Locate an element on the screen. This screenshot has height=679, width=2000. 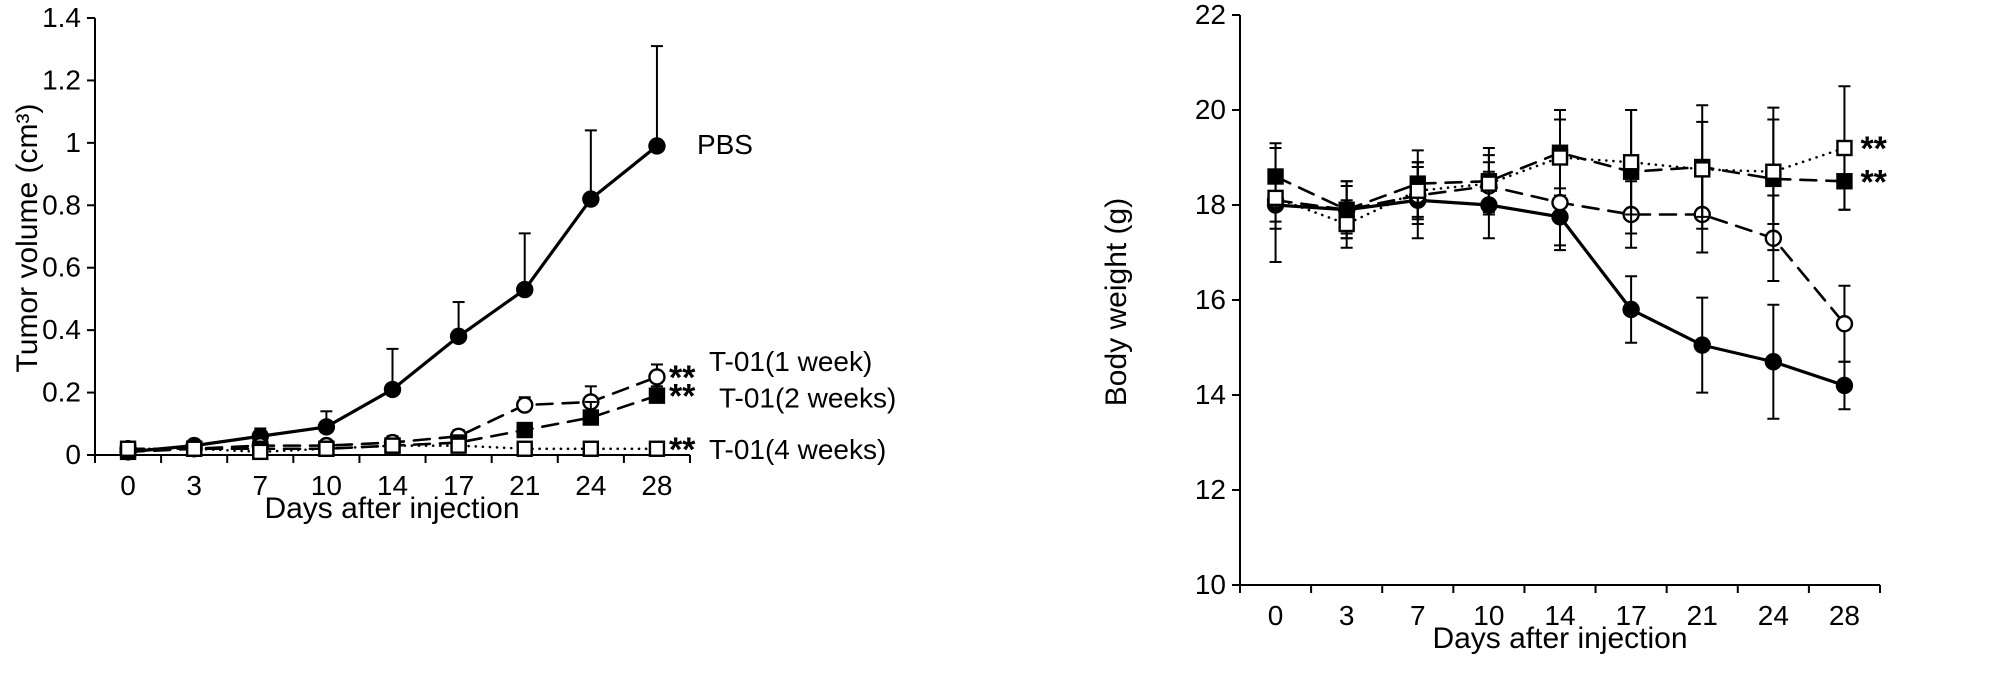
tumor-volume-x-axis-label: Days after injection is located at coordinates (392, 508).